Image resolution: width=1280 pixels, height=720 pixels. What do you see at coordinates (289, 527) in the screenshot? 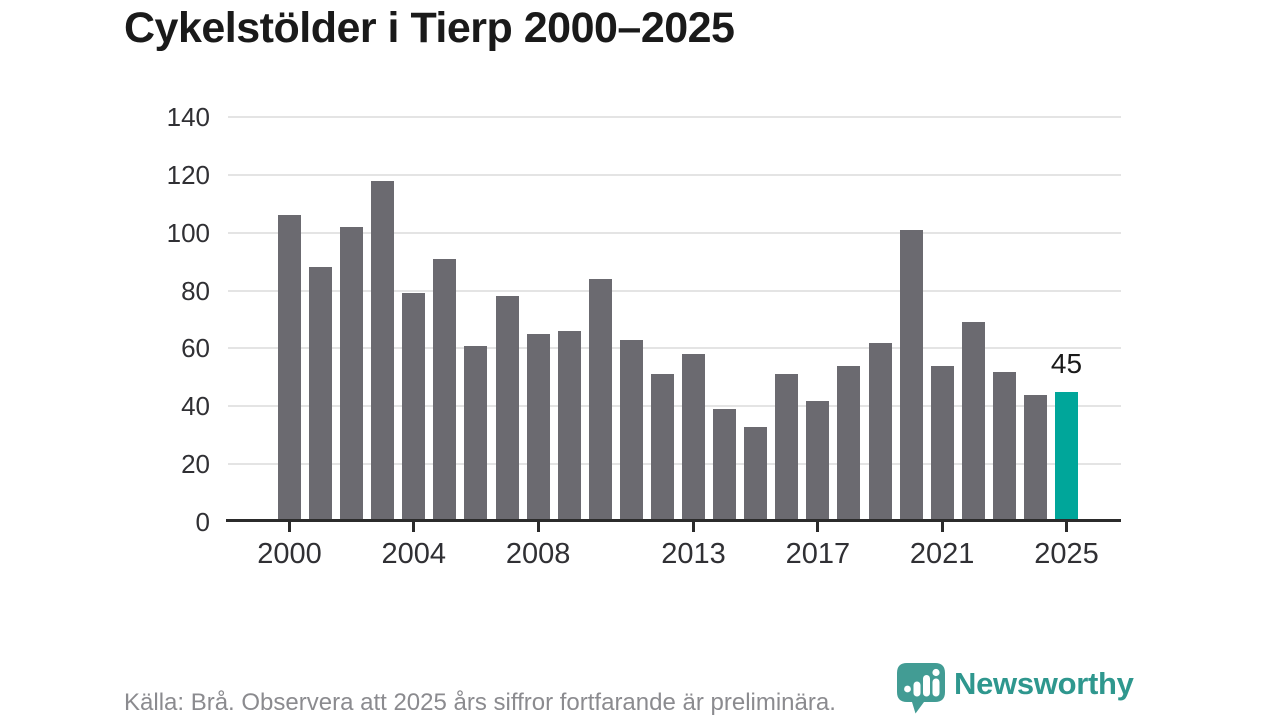
I see `x-tick-2000` at bounding box center [289, 527].